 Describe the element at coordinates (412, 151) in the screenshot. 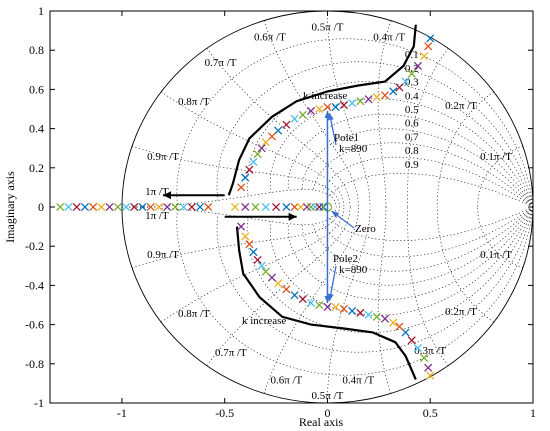

I see `damping-label: 0.8` at that location.